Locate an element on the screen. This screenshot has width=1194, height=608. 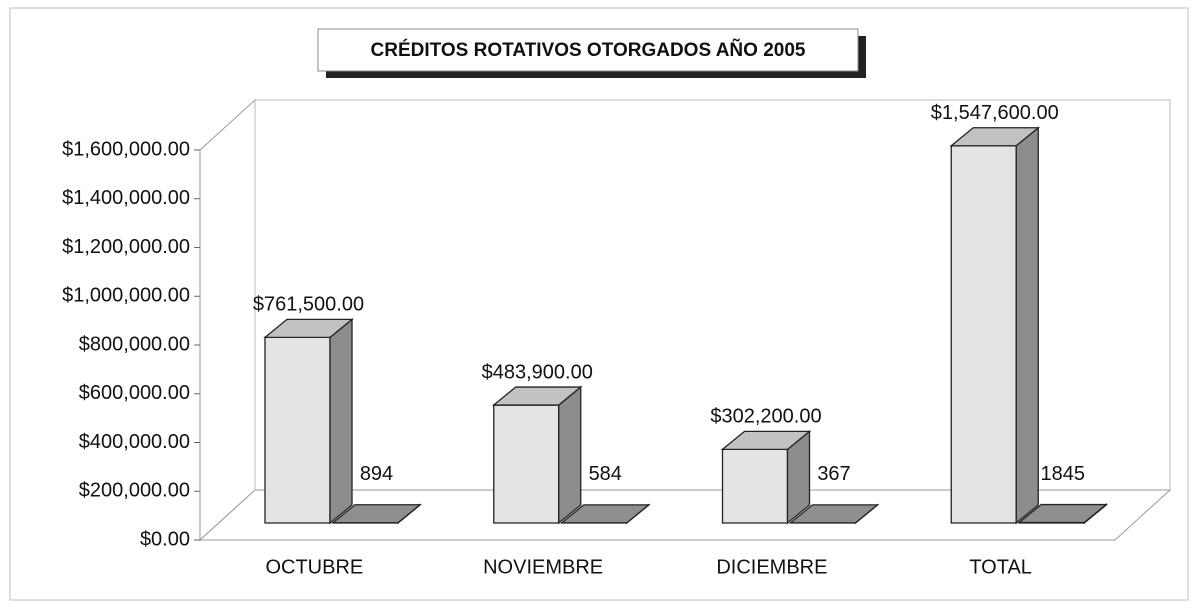
data-label: $302,200.00 is located at coordinates (765, 417).